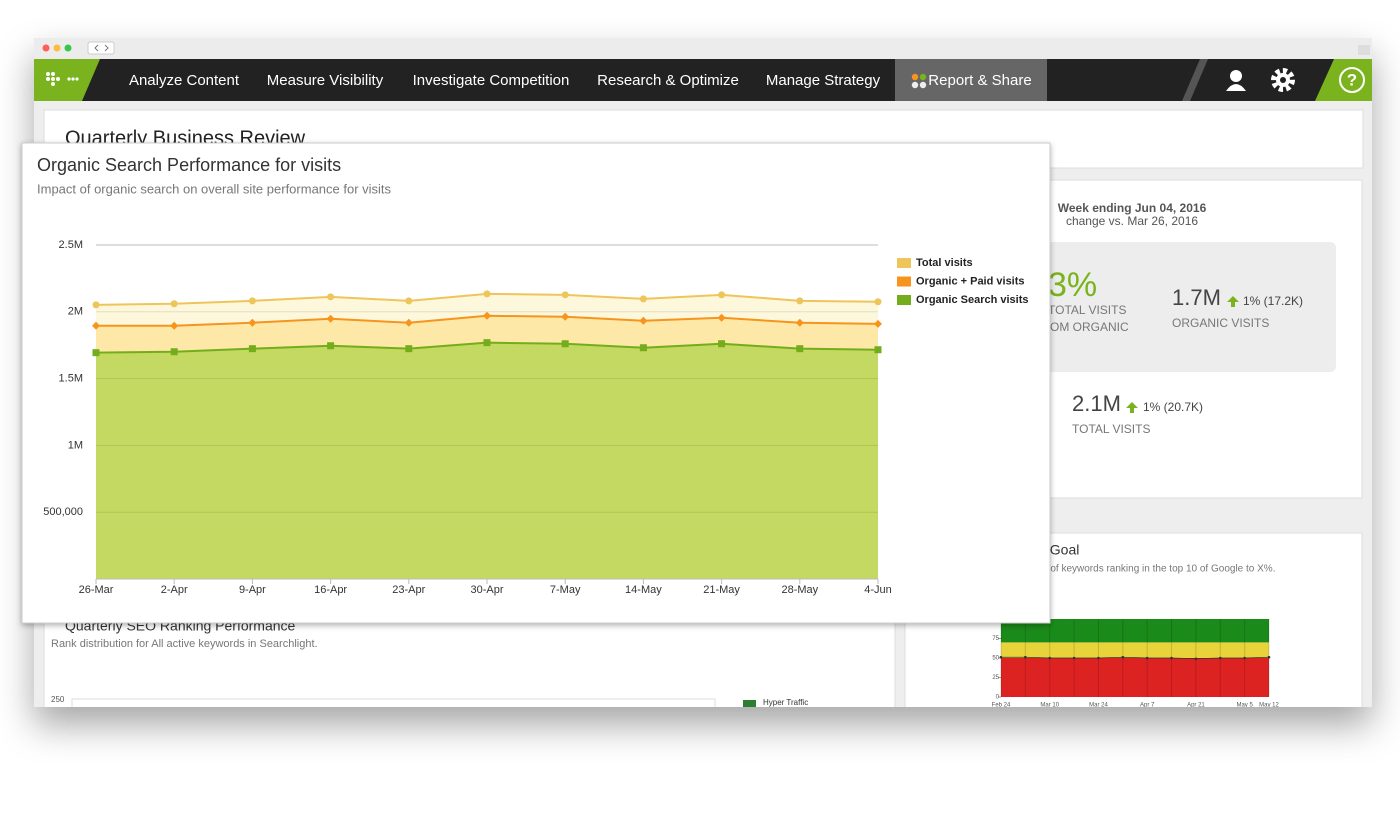 The height and width of the screenshot is (831, 1400). What do you see at coordinates (75, 312) in the screenshot?
I see `y-tick-label: 2M` at bounding box center [75, 312].